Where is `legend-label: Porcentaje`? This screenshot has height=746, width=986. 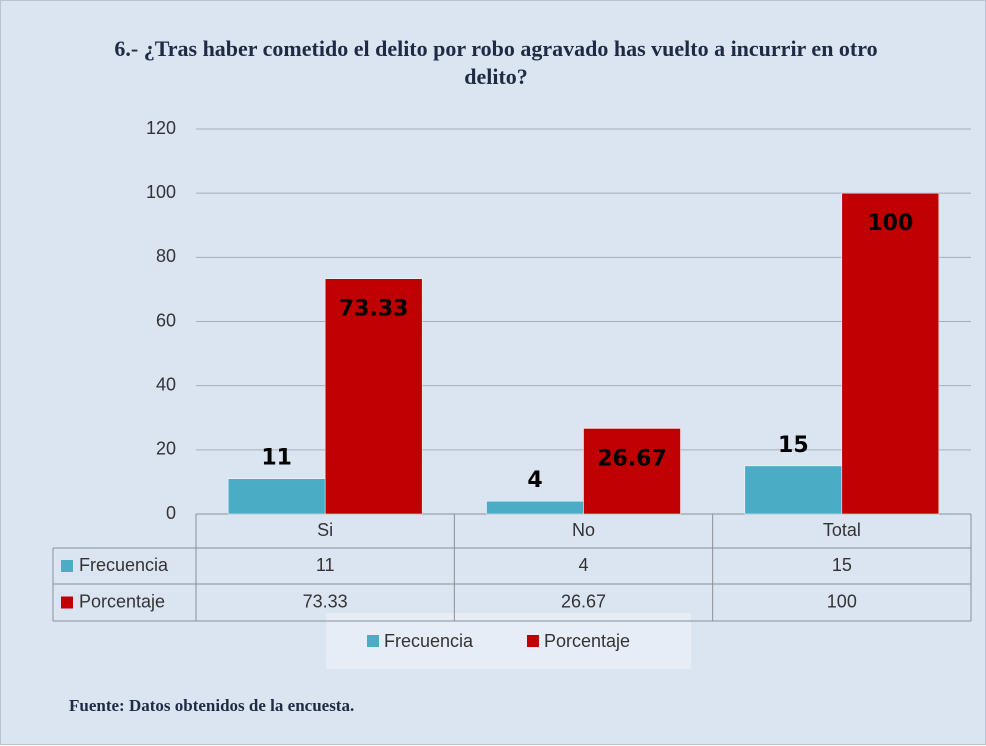
legend-label: Porcentaje is located at coordinates (587, 641).